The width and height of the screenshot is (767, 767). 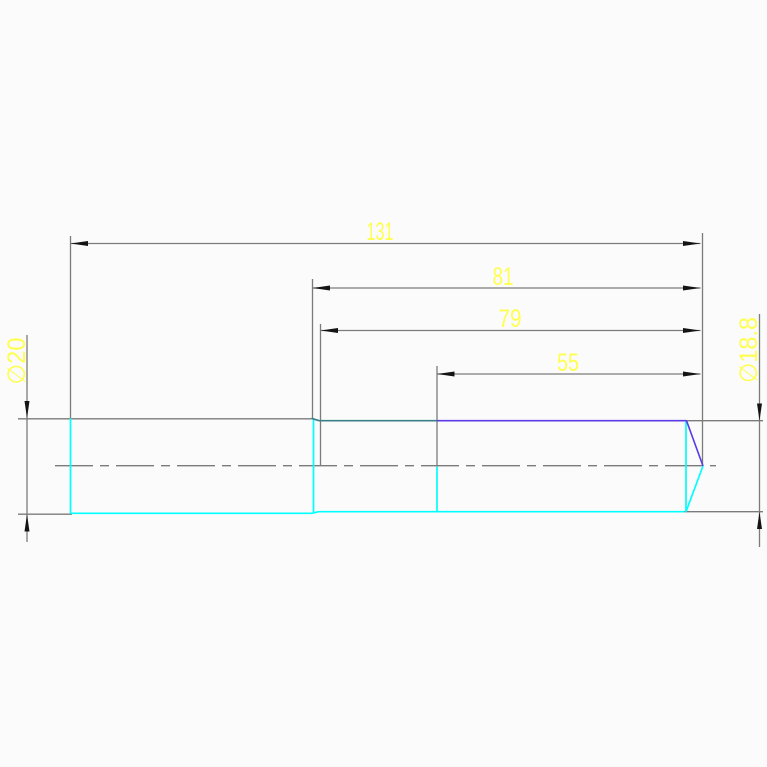 What do you see at coordinates (446, 374) in the screenshot?
I see `arrow-55-left` at bounding box center [446, 374].